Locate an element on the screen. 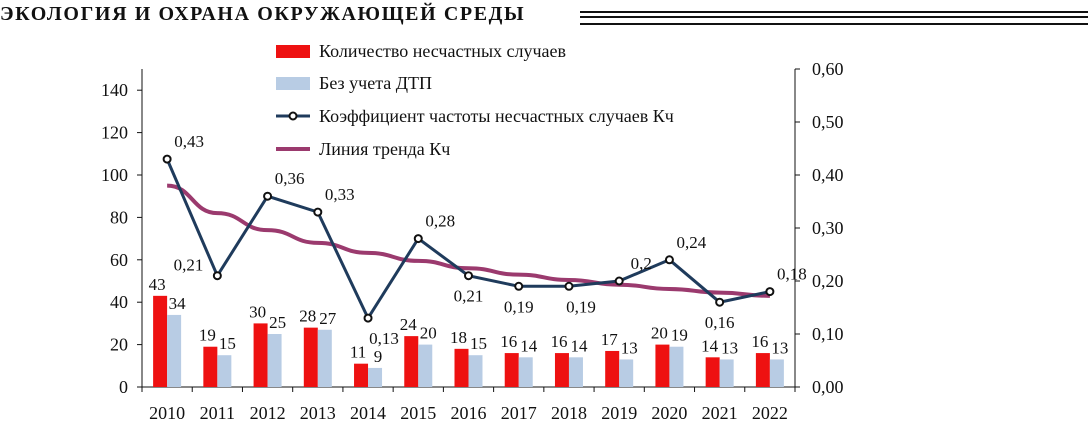  x-tick-label: 2016 is located at coordinates (469, 413).